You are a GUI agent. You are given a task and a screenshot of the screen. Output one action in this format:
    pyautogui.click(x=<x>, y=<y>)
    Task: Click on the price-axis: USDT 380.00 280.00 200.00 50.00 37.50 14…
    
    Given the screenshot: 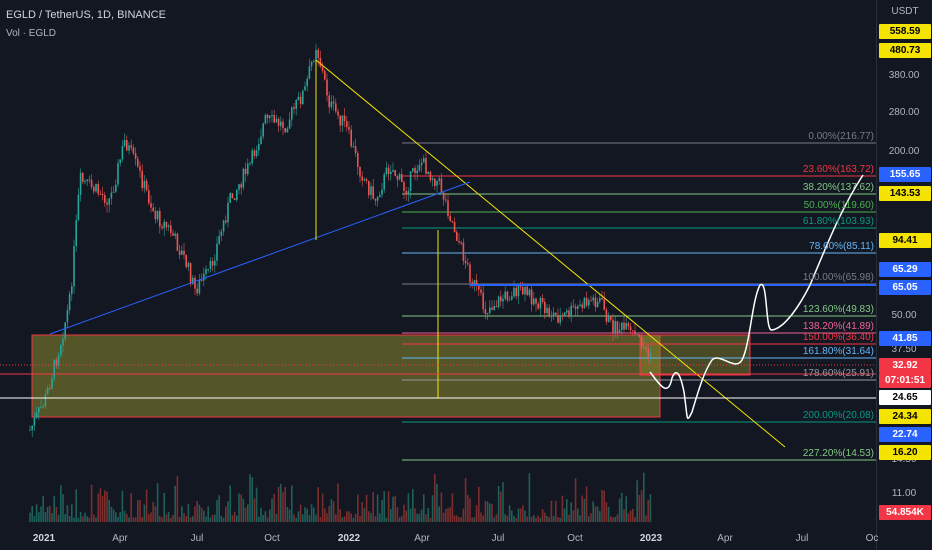 What is the action you would take?
    pyautogui.click(x=904, y=275)
    